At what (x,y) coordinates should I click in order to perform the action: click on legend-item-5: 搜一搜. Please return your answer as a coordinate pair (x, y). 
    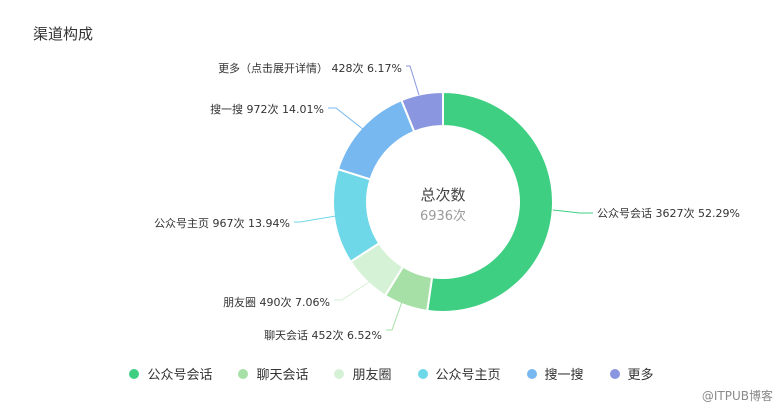
    Looking at the image, I should click on (555, 373).